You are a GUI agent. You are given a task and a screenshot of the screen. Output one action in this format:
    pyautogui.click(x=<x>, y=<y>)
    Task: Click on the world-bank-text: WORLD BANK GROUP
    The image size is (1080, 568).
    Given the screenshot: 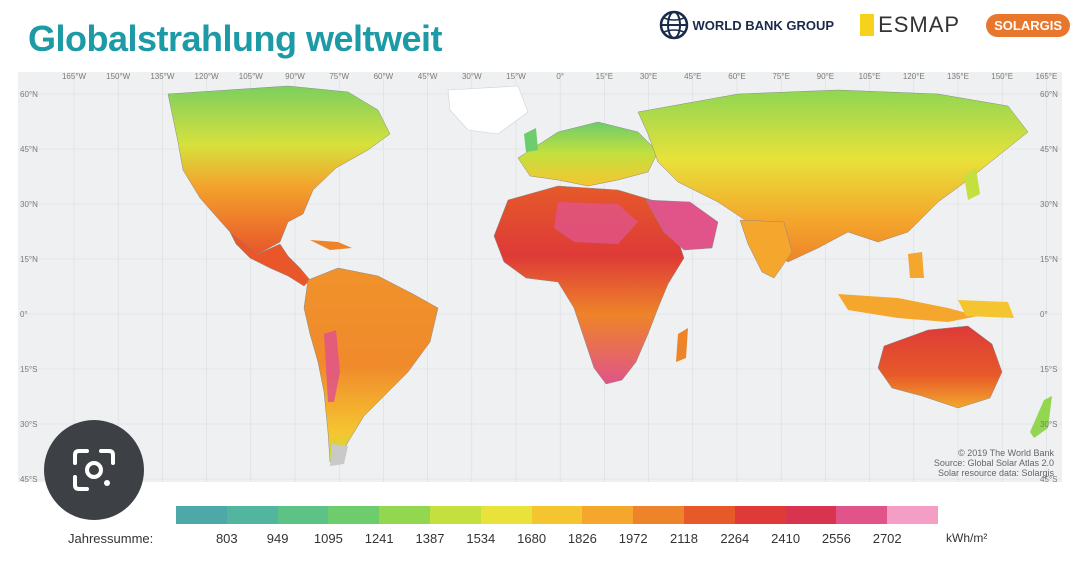 What is the action you would take?
    pyautogui.click(x=763, y=25)
    